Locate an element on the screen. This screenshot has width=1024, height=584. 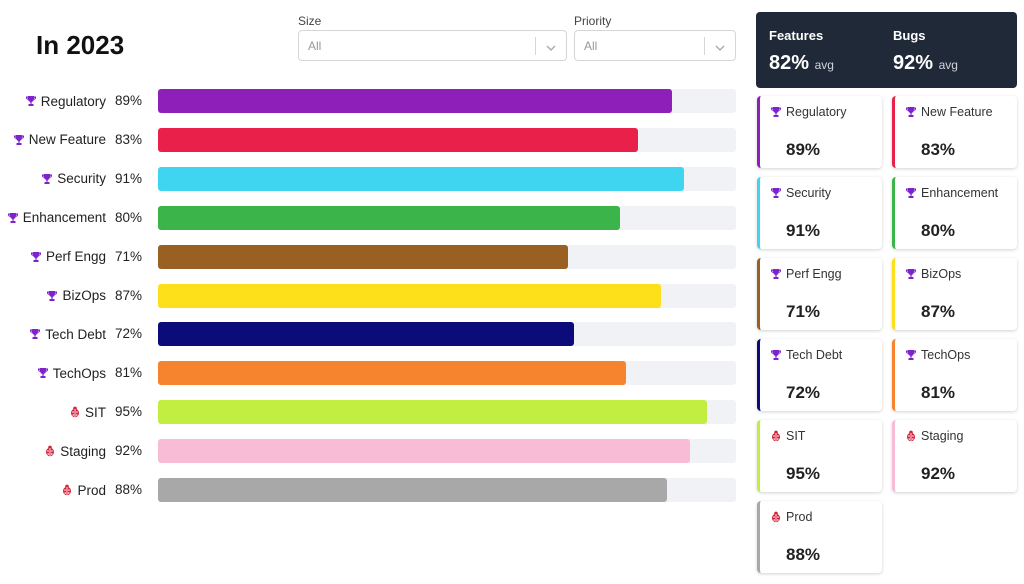
value-label: 88% is located at coordinates (129, 489).